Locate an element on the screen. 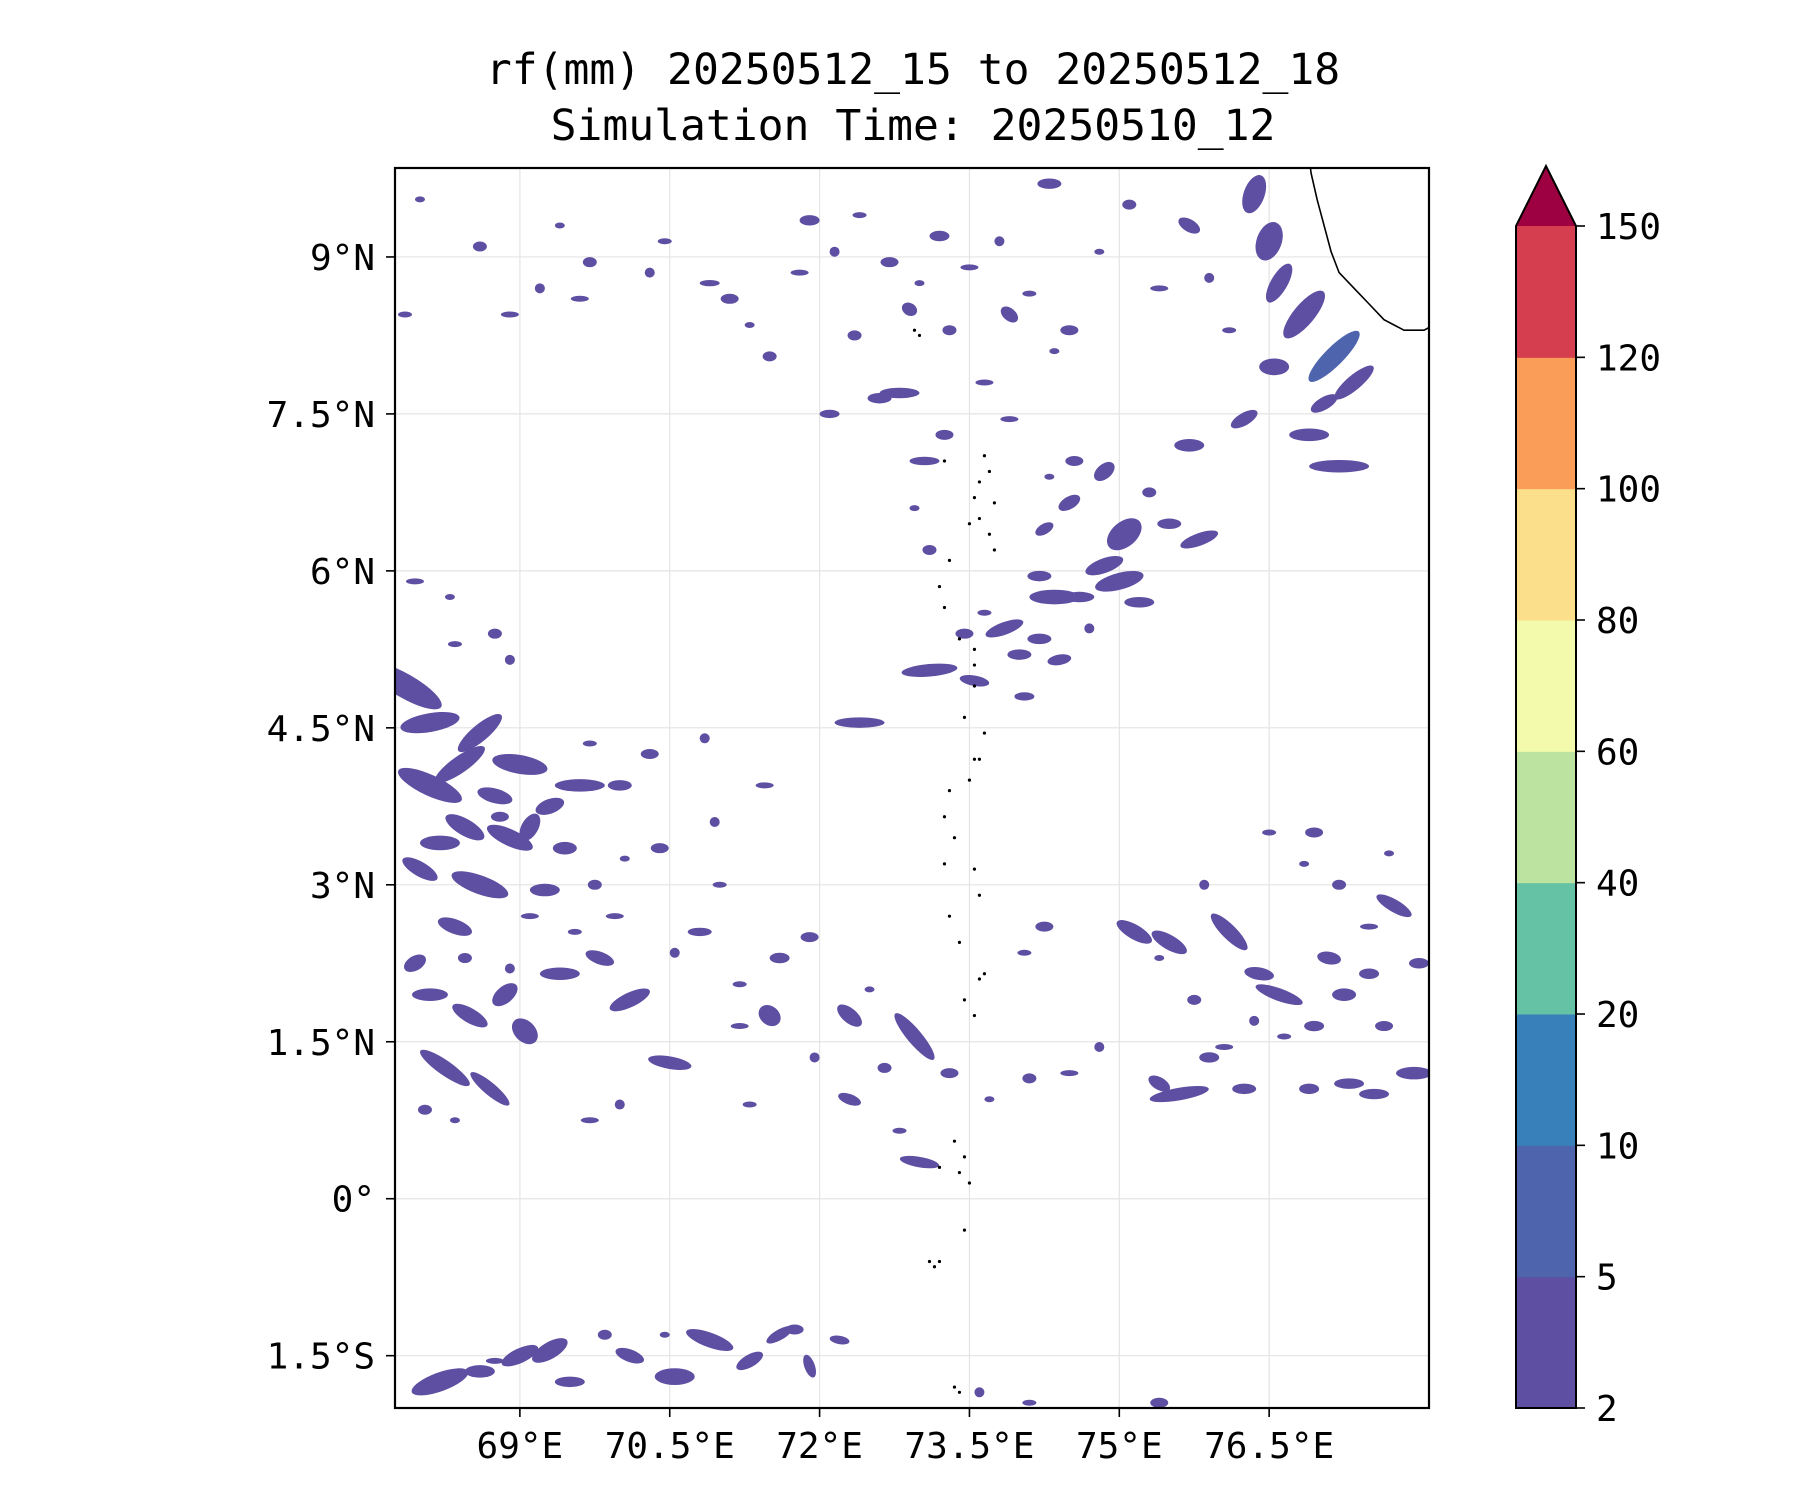 This screenshot has height=1500, width=1800. colorbar-label-0: 2 is located at coordinates (1607, 1409).